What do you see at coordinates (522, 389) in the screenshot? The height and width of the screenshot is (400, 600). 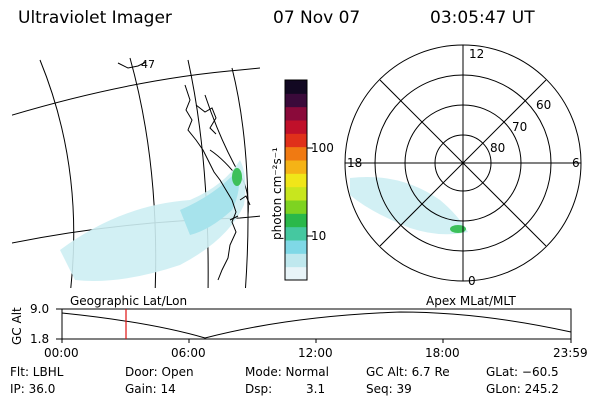 I see `glon-info: GLon: 245.2` at bounding box center [522, 389].